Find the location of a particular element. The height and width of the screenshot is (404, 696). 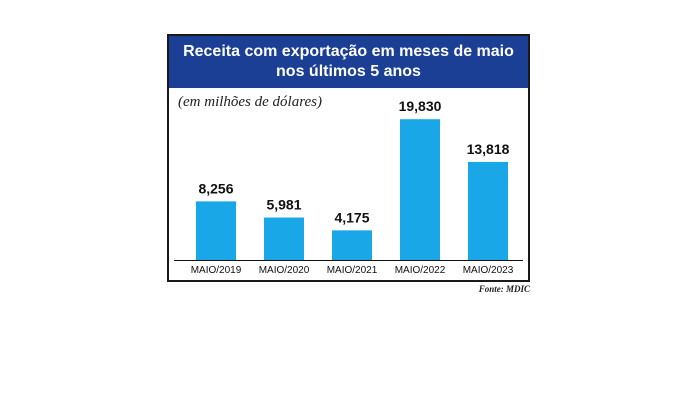

value-label: 19,830 is located at coordinates (420, 106).